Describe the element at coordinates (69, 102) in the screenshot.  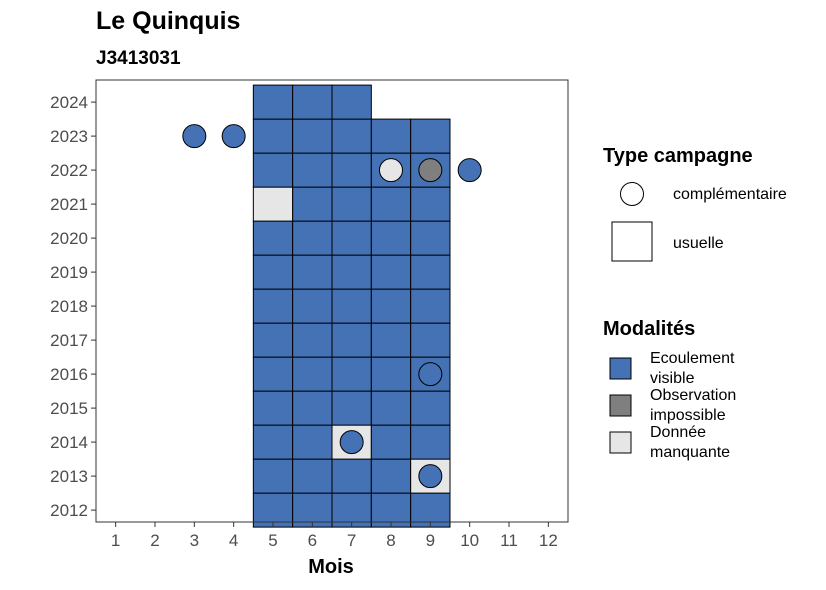
I see `y-tick-label: 2024` at that location.